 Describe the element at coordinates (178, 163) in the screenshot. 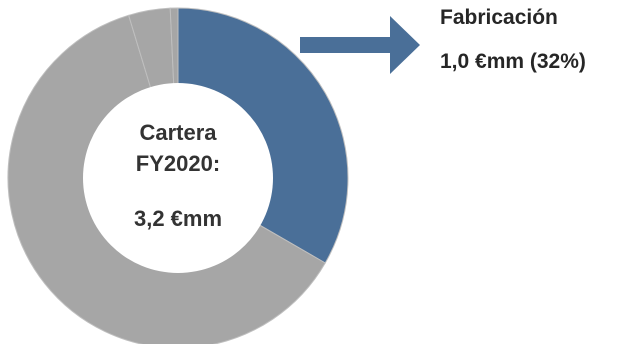

I see `center-label-line2: FY2020:` at that location.